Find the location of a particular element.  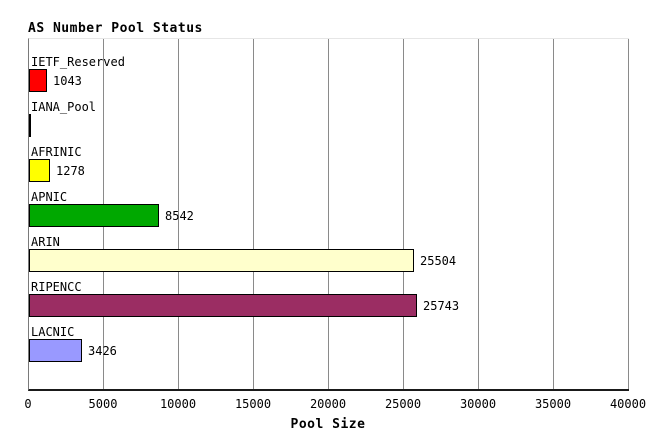

category-label: IETF_Reserved is located at coordinates (78, 62).